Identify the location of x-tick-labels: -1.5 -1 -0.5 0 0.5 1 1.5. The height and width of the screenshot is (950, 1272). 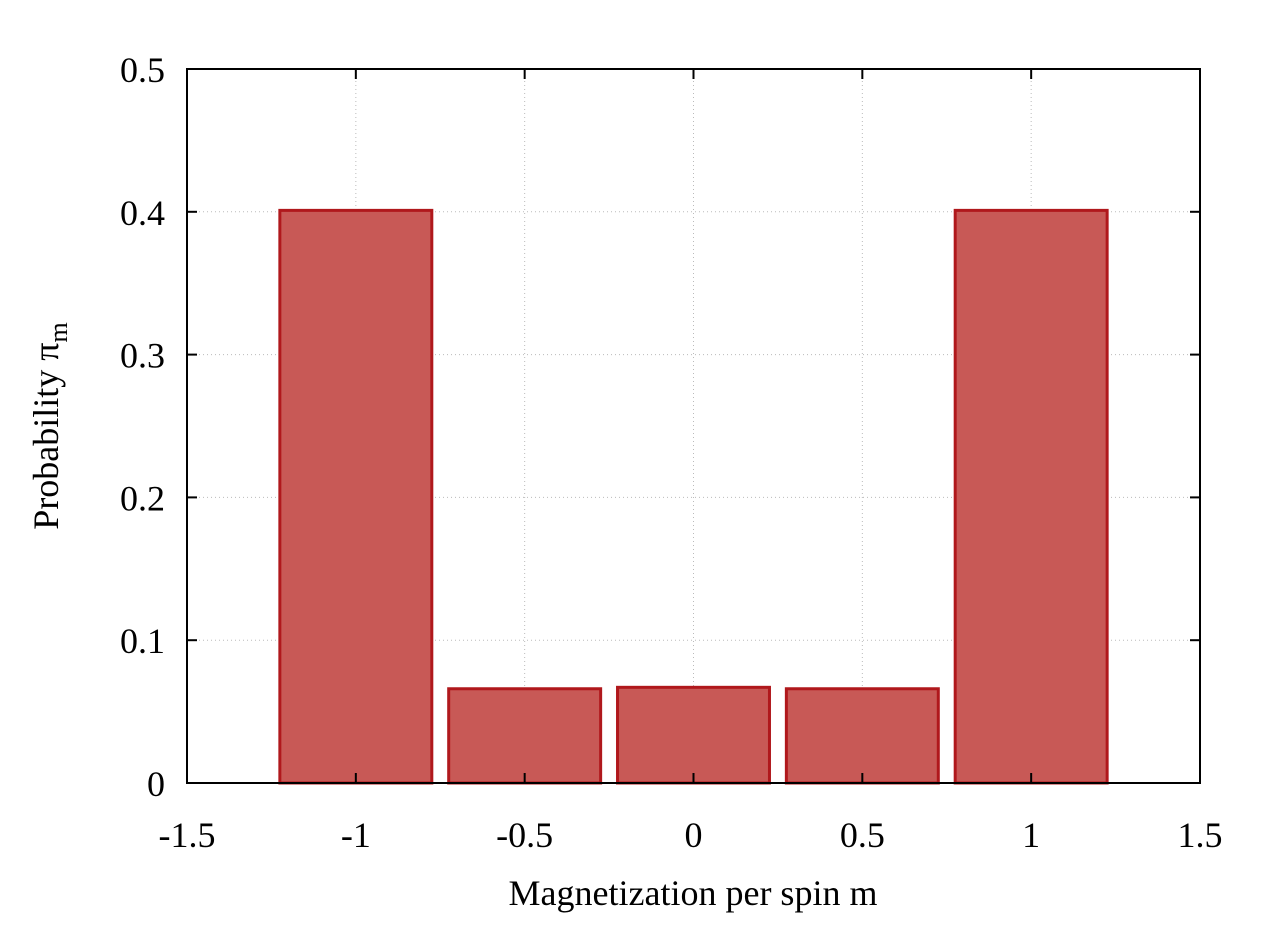
(691, 835).